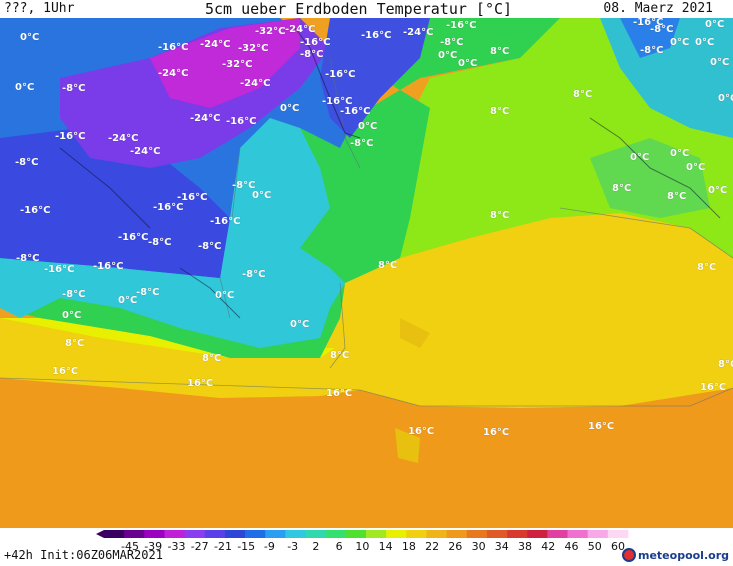  Describe the element at coordinates (225, 63) in the screenshot. I see `magenta-zone` at that location.